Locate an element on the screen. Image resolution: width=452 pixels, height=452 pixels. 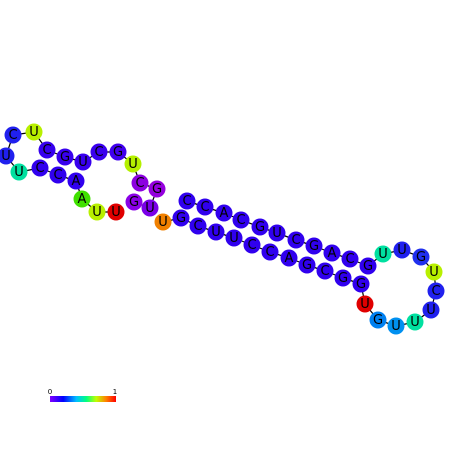
scale-max: 1 is located at coordinates (115, 392).